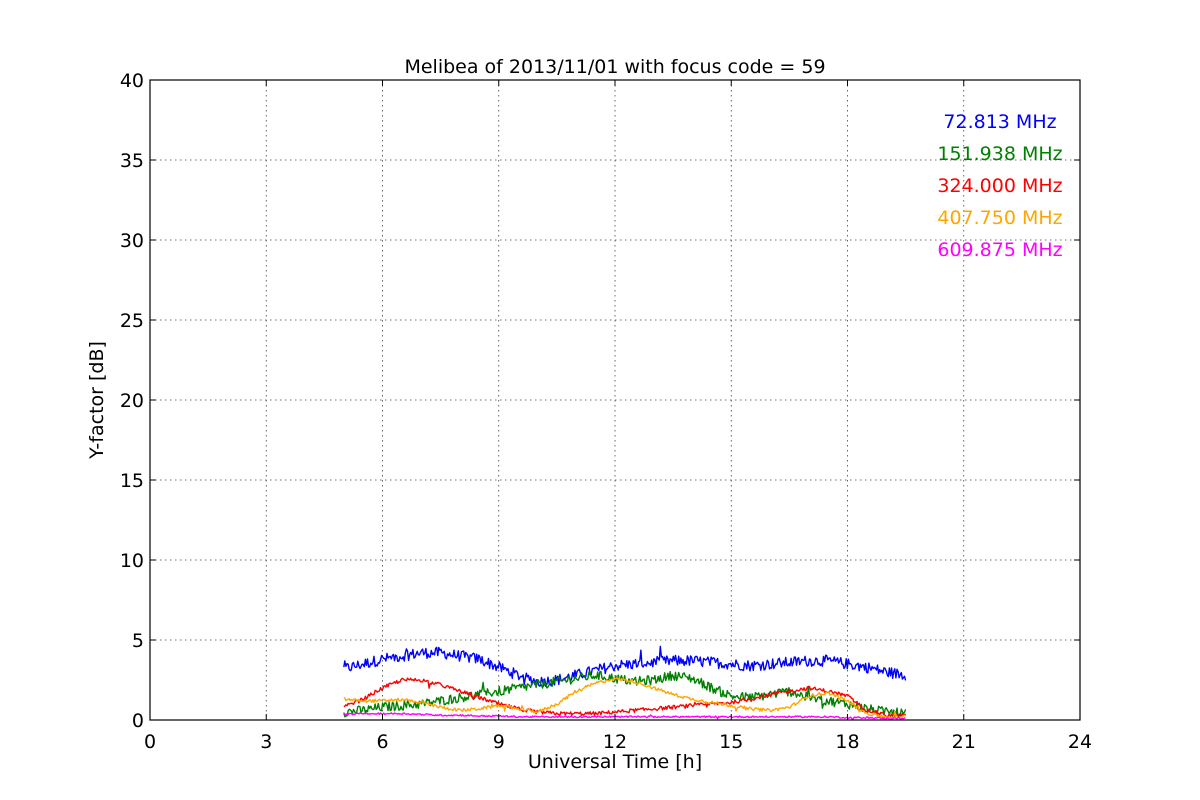 The width and height of the screenshot is (1200, 800). What do you see at coordinates (132, 561) in the screenshot?
I see `y-tick-label: 10` at bounding box center [132, 561].